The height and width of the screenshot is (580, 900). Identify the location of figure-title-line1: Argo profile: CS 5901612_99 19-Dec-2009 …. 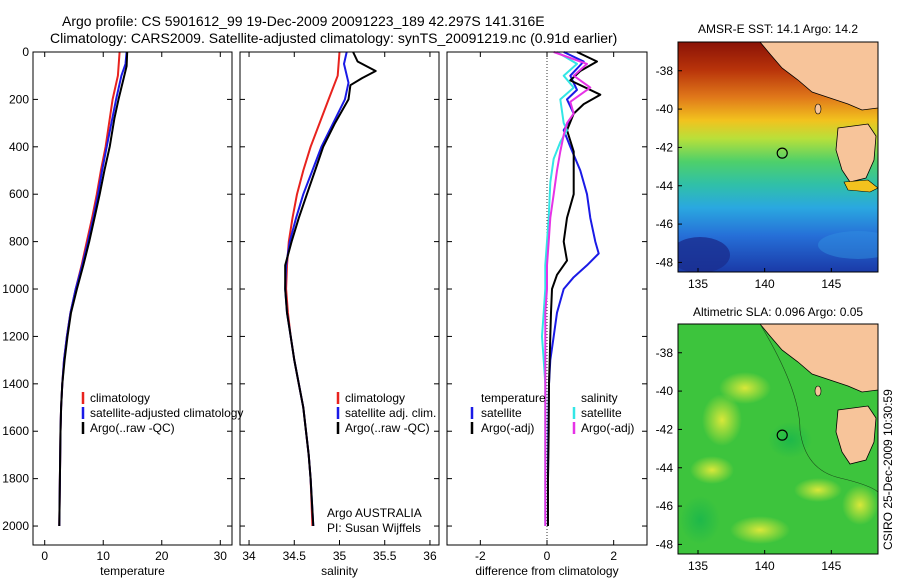
(303, 21).